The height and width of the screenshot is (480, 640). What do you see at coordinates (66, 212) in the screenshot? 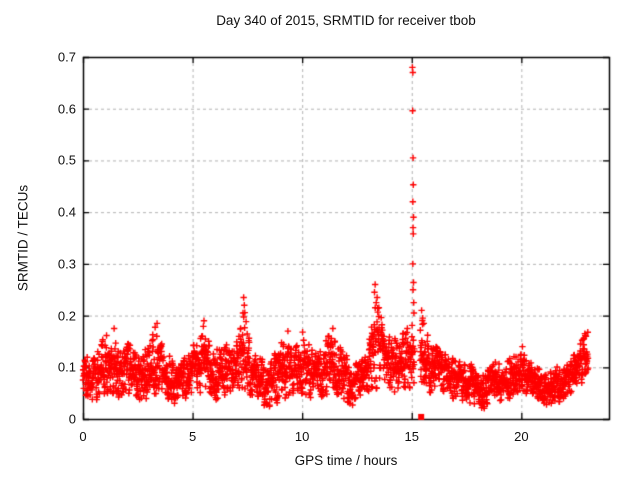
I see `y-tick-label: 0.4` at bounding box center [66, 212].